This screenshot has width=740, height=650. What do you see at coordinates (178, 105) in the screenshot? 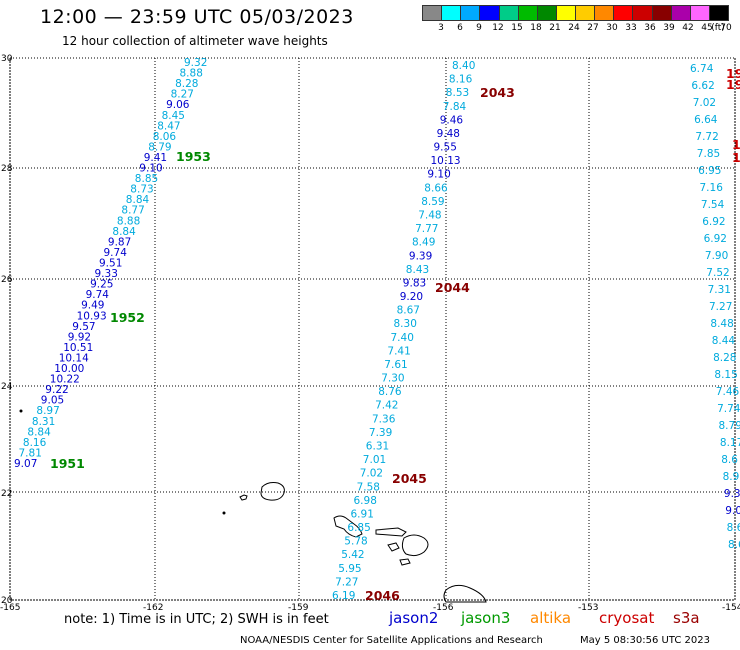
I see `wave-height-value: 9.06` at bounding box center [178, 105].